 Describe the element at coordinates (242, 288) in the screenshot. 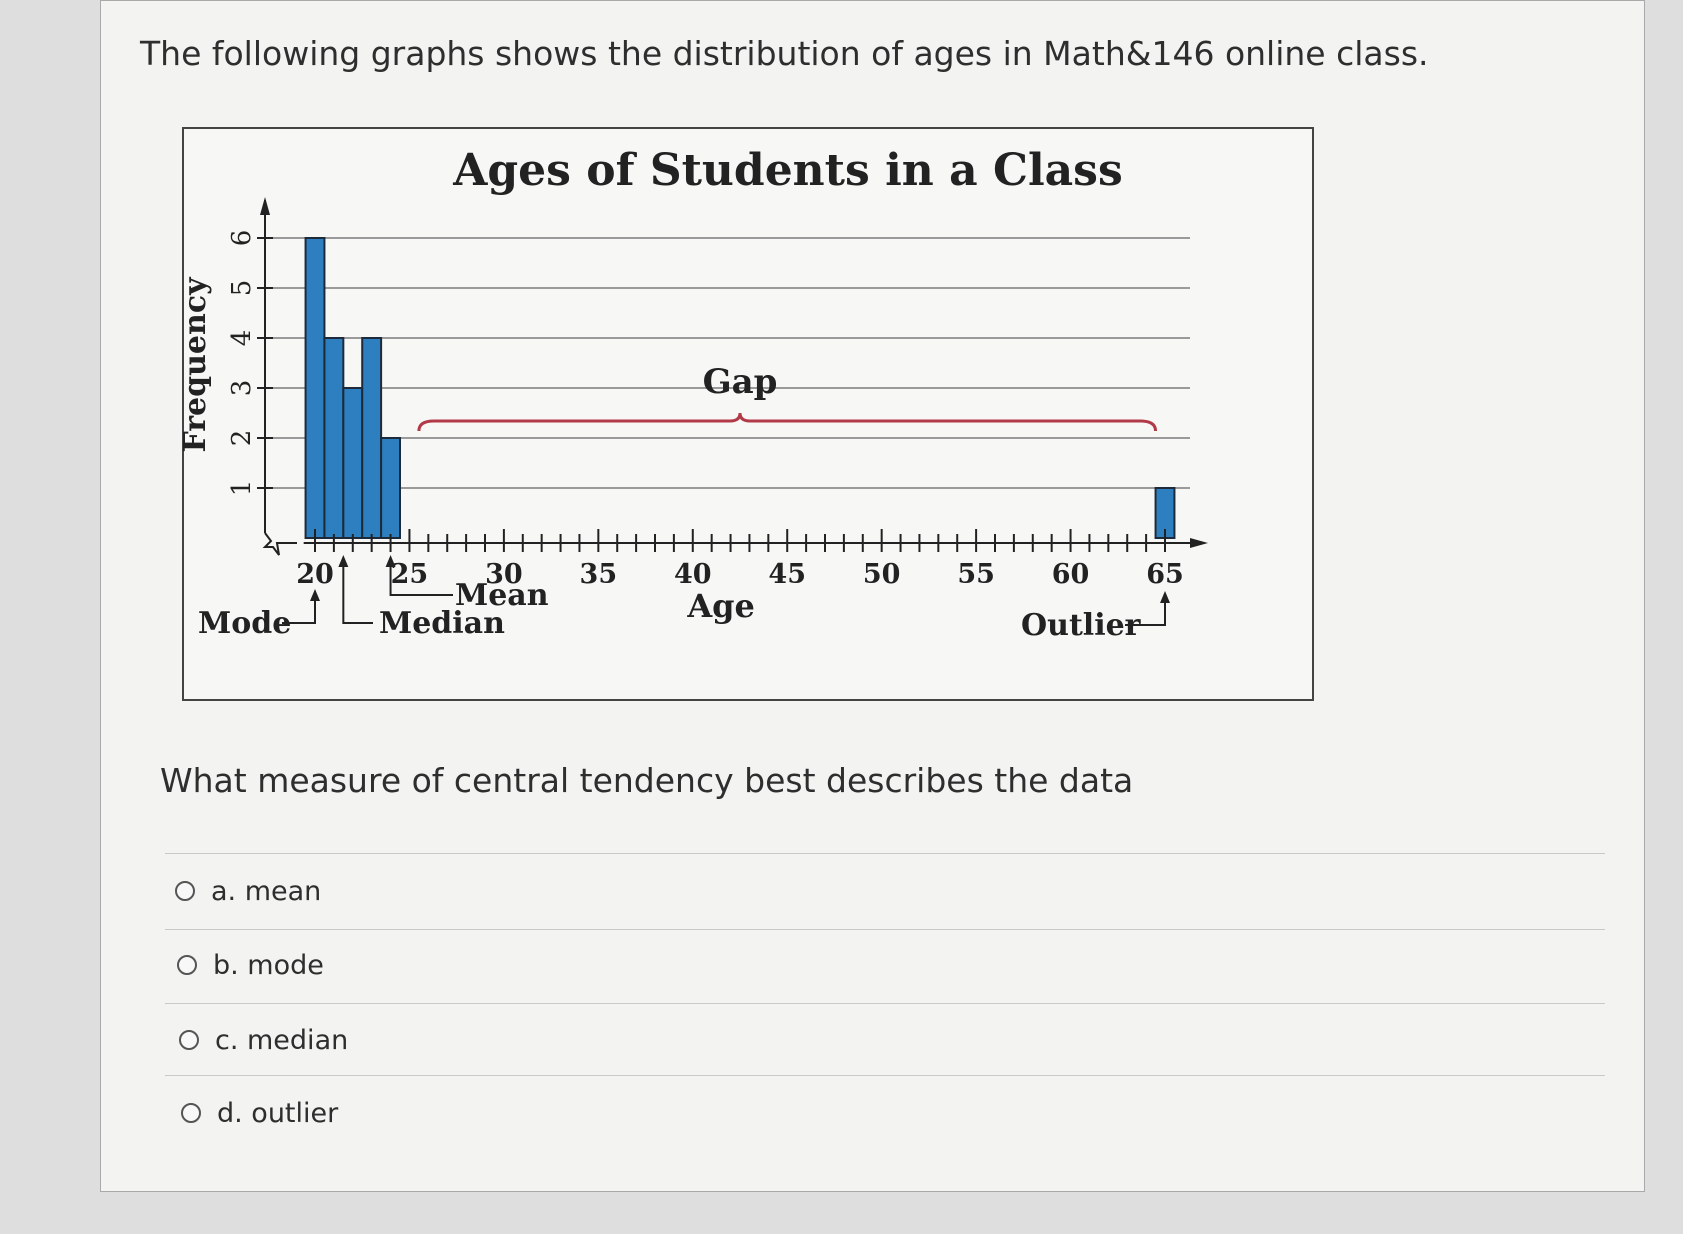

I see `y-tick-label: 5` at that location.